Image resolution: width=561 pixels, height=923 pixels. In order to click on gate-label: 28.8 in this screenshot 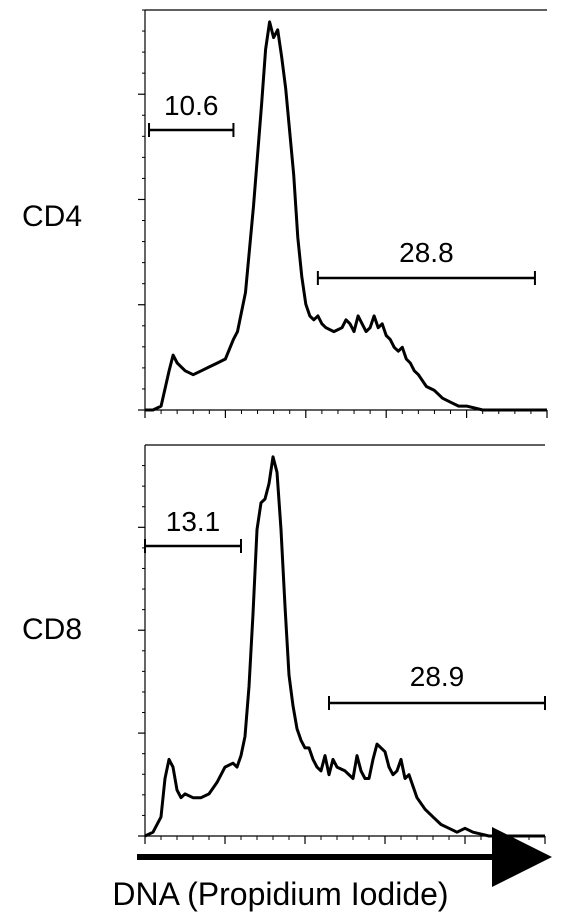, I will do `click(426, 252)`.